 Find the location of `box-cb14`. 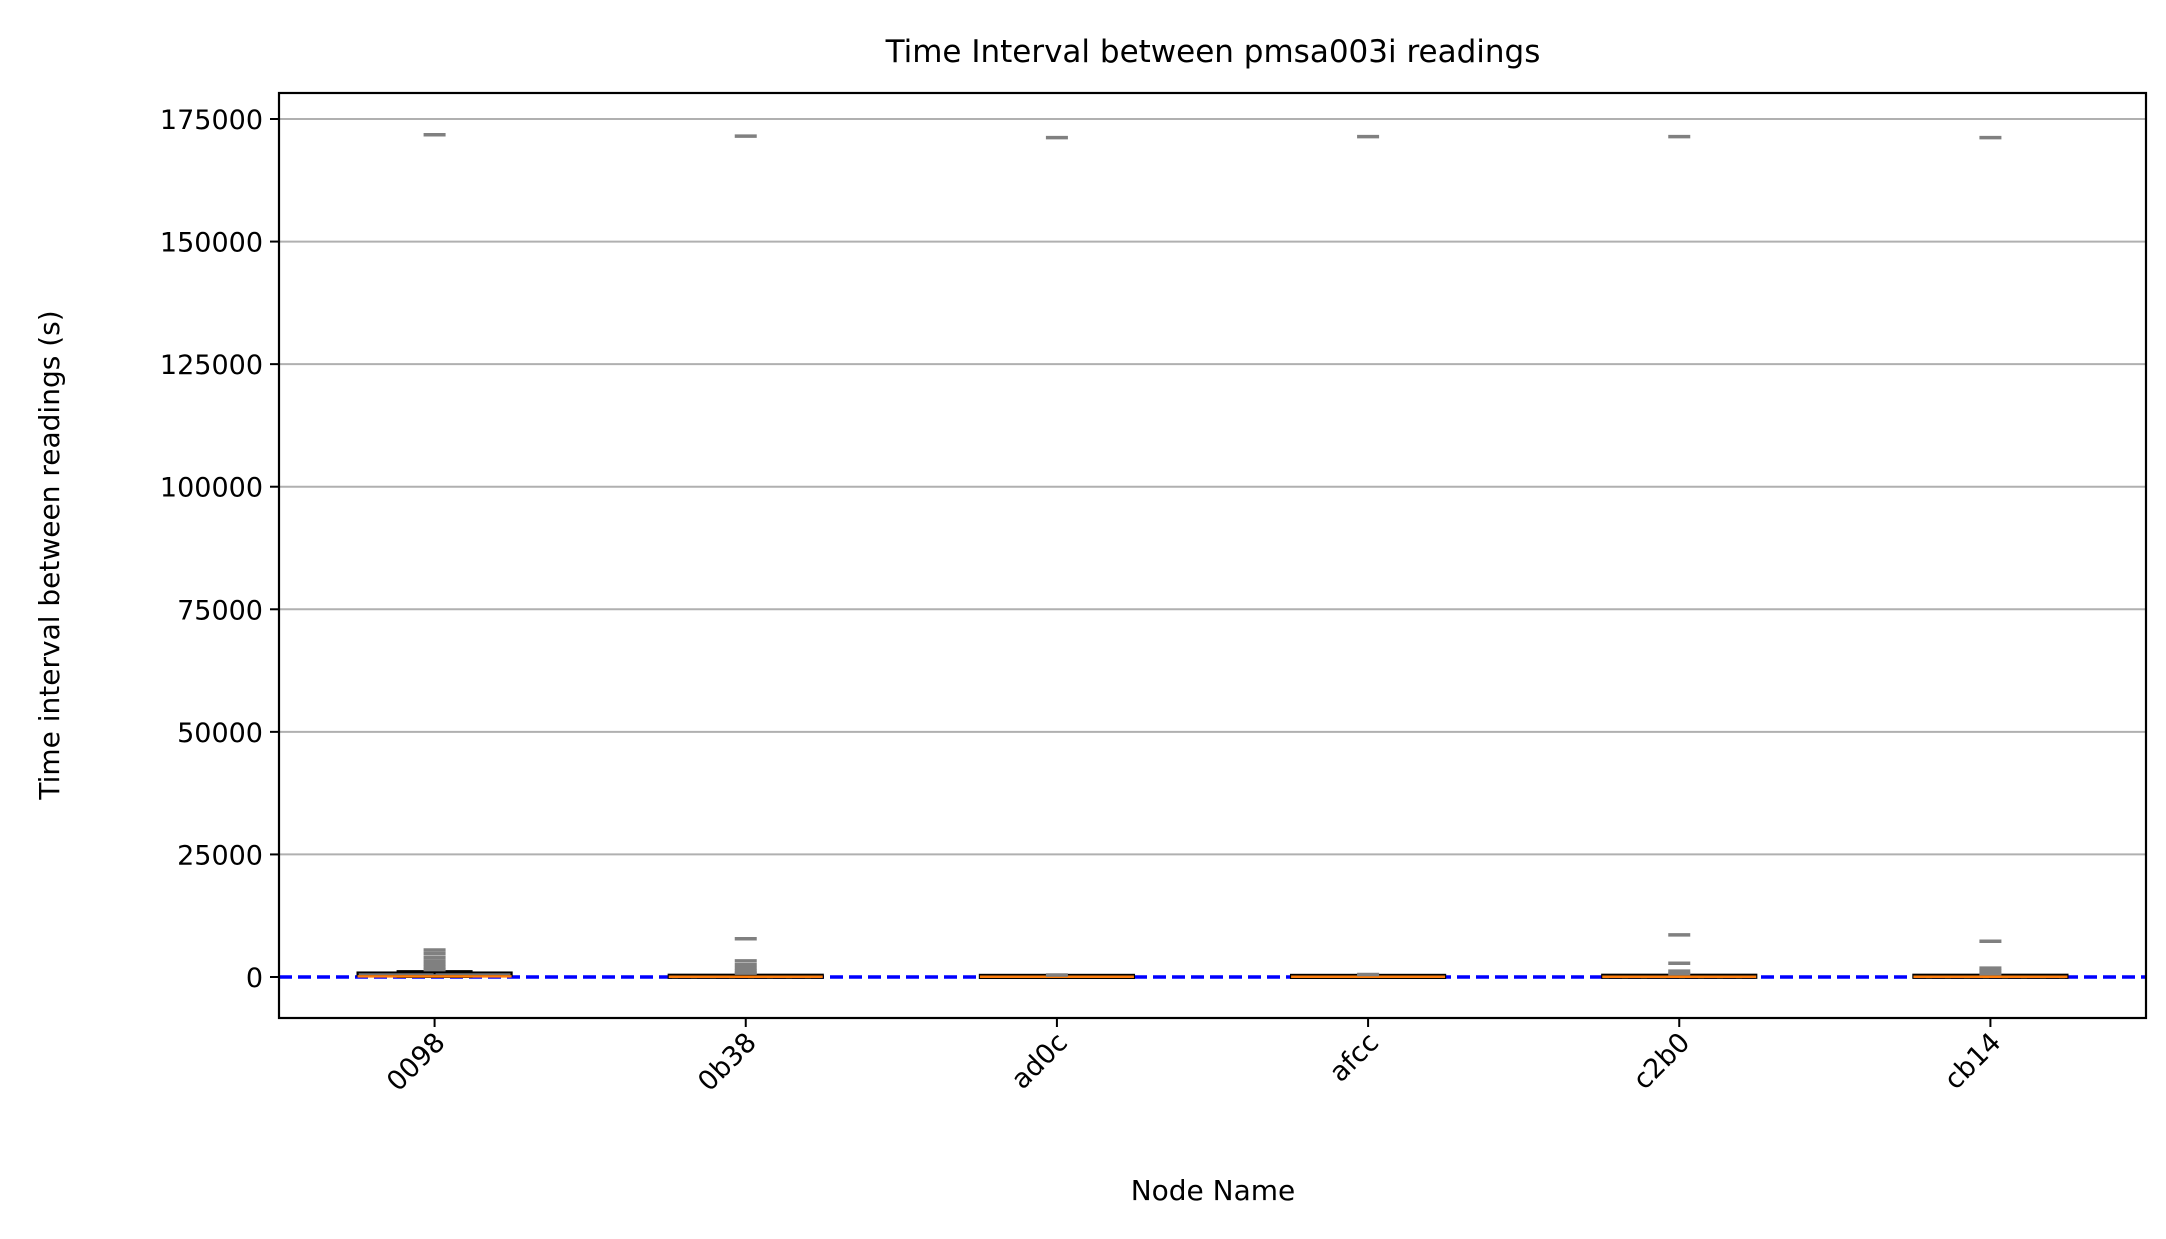

box-cb14 is located at coordinates (1990, 557).